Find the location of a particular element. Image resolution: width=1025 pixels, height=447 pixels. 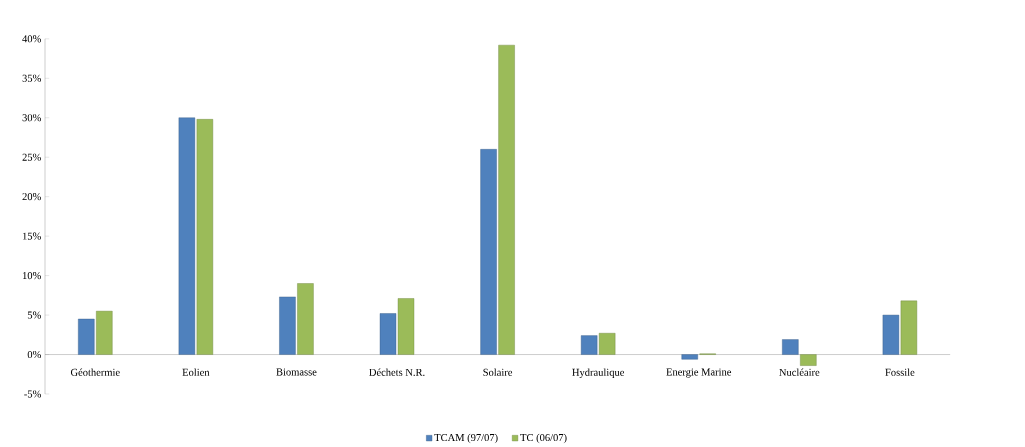

x-tick-label: Energie Marine is located at coordinates (699, 373).